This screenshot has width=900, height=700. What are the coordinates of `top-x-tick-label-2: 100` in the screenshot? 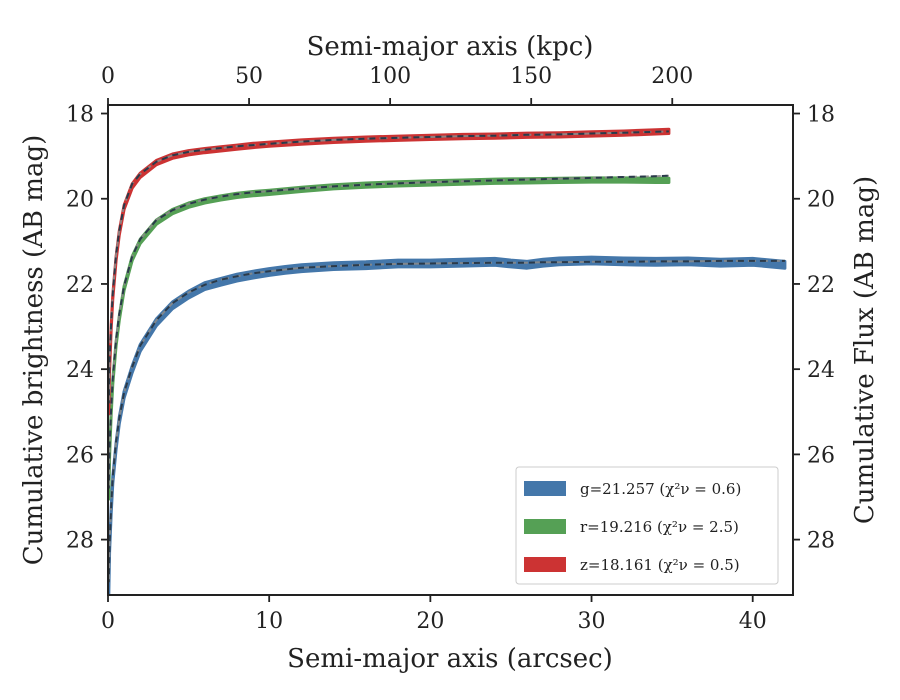 It's located at (390, 76).